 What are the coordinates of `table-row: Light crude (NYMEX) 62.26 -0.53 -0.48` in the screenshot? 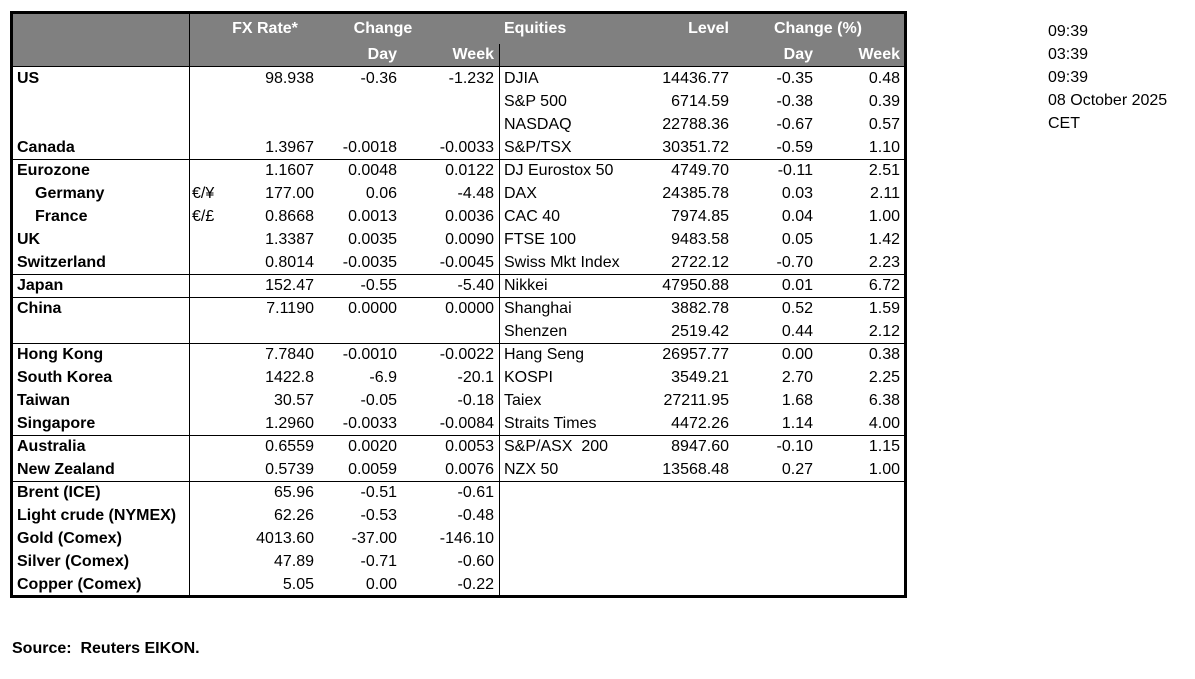 It's located at (458, 515).